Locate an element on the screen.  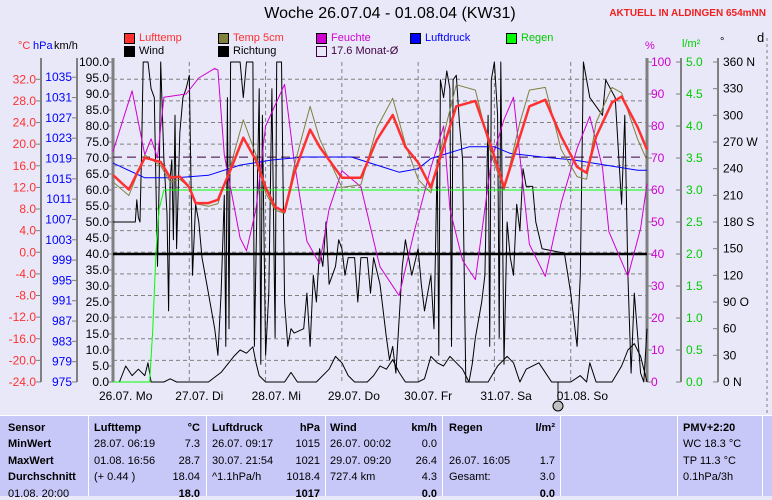
humidity-tick-label: 90 is located at coordinates (658, 94).